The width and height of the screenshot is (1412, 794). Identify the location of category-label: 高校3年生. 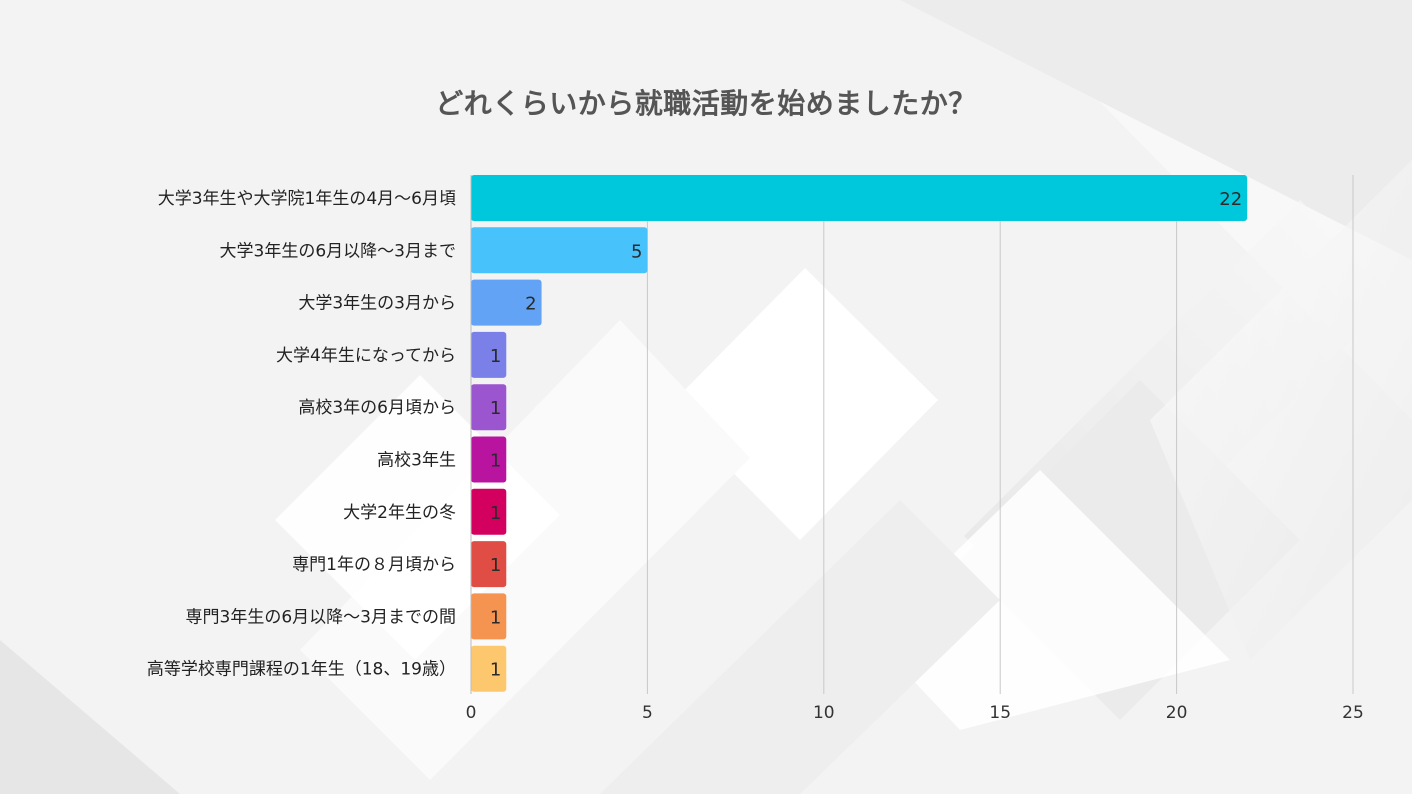
(416, 461).